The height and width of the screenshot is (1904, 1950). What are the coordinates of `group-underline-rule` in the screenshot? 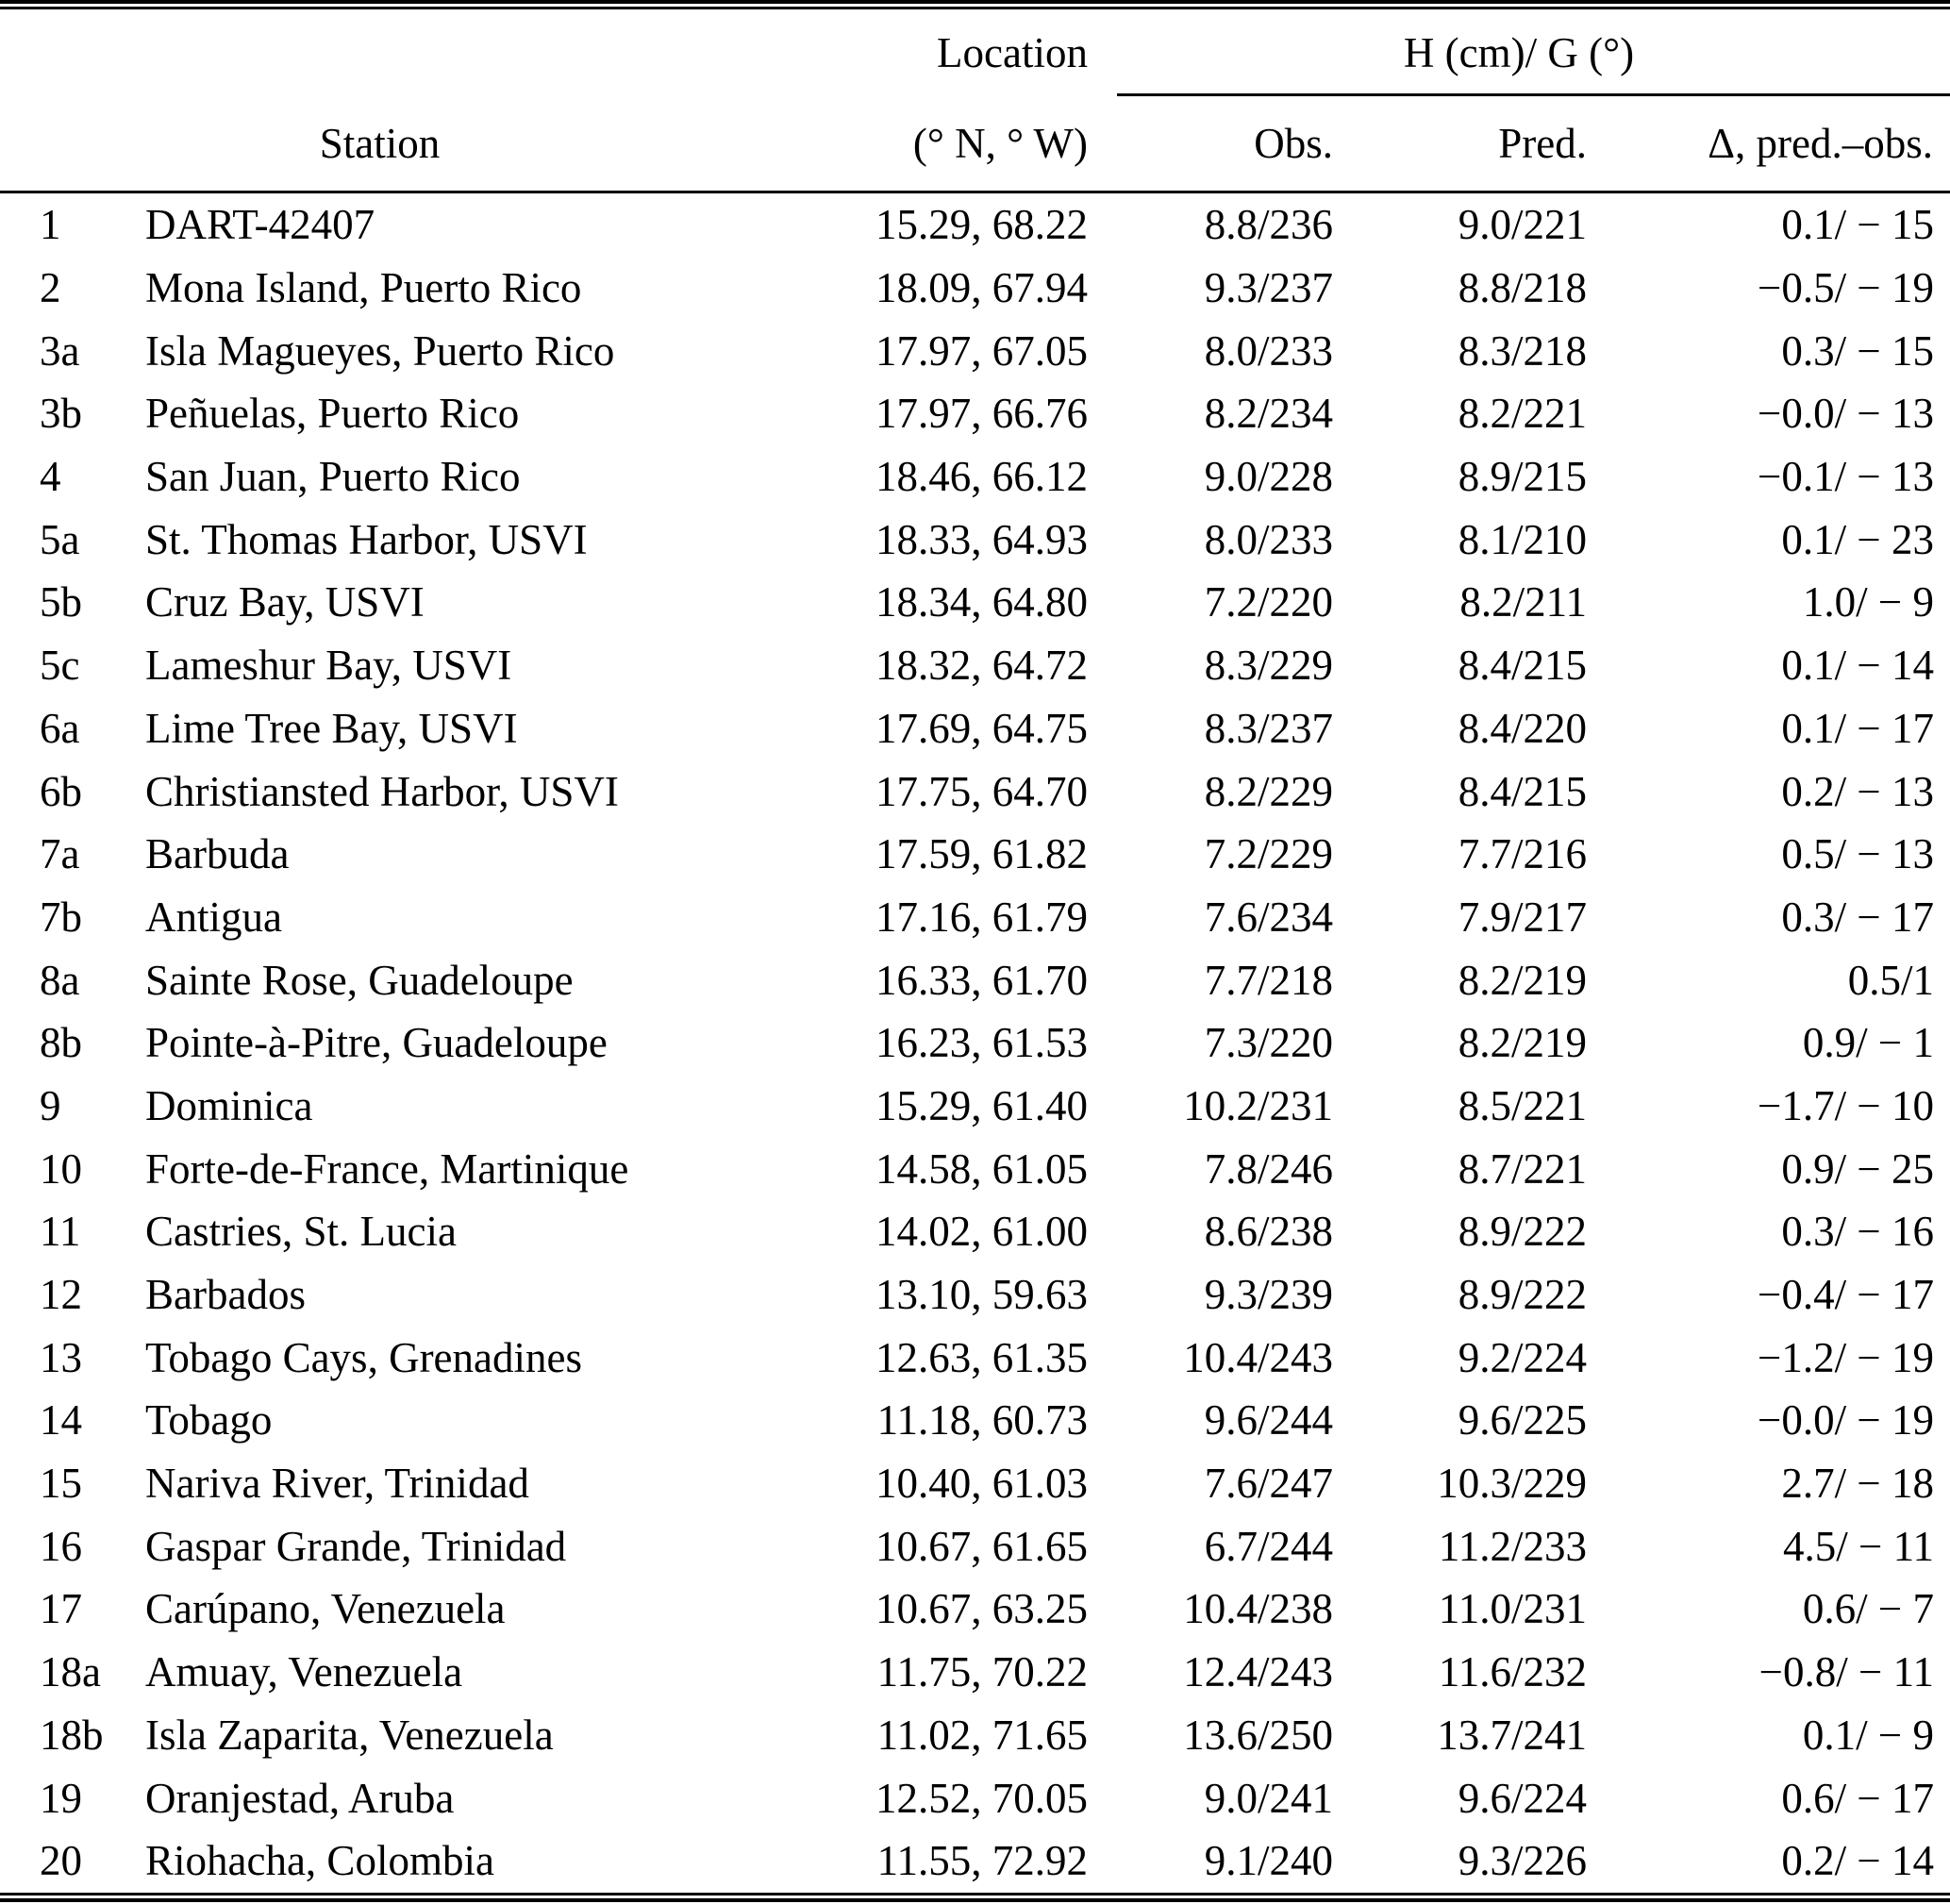 It's located at (1533, 94).